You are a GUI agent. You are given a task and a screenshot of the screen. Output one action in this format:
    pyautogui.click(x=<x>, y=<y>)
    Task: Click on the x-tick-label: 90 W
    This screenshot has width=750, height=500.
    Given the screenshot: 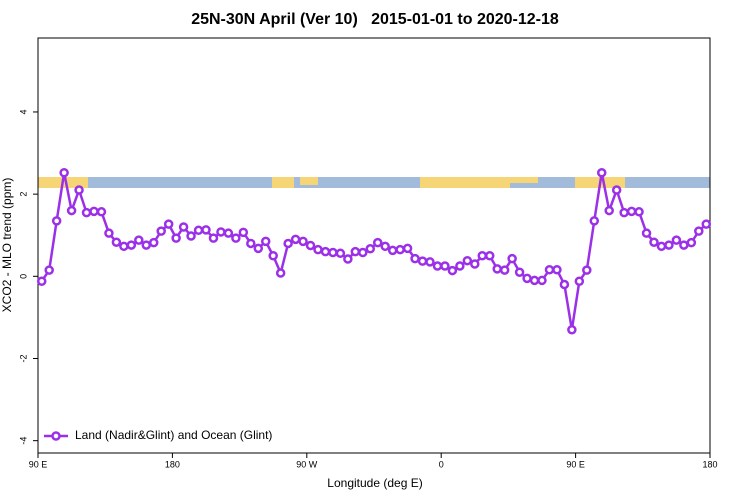 What is the action you would take?
    pyautogui.click(x=307, y=464)
    